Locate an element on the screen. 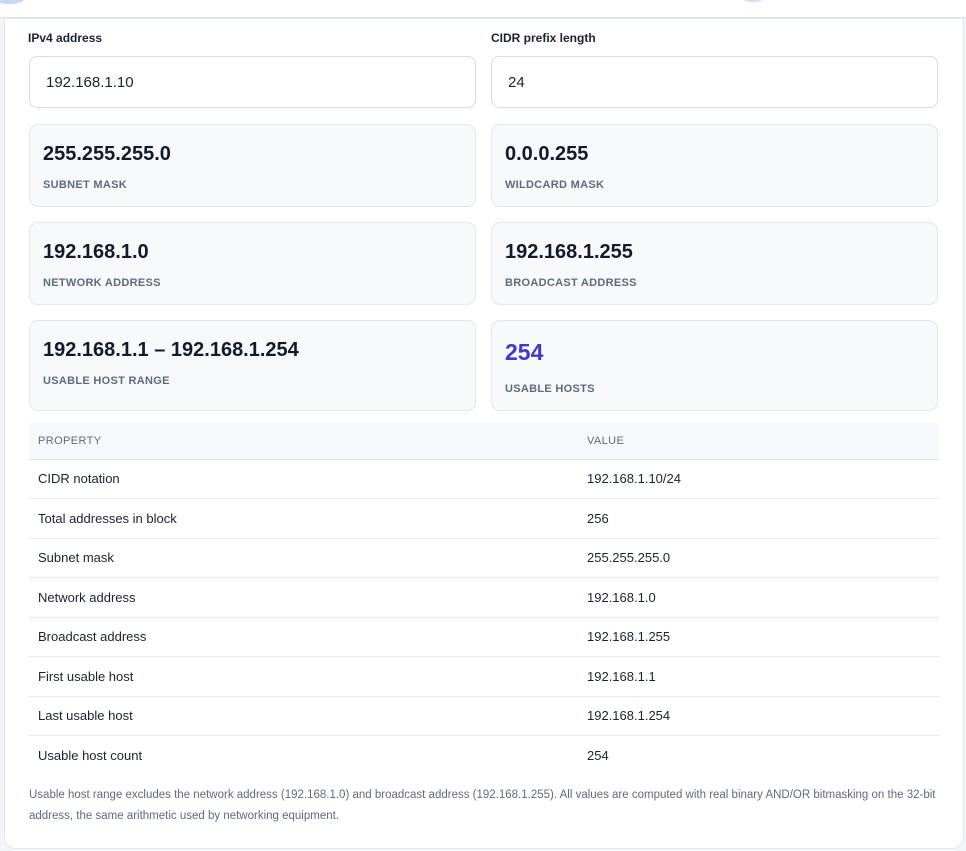  broadcast-address-value: 192.168.1.255 is located at coordinates (569, 252).